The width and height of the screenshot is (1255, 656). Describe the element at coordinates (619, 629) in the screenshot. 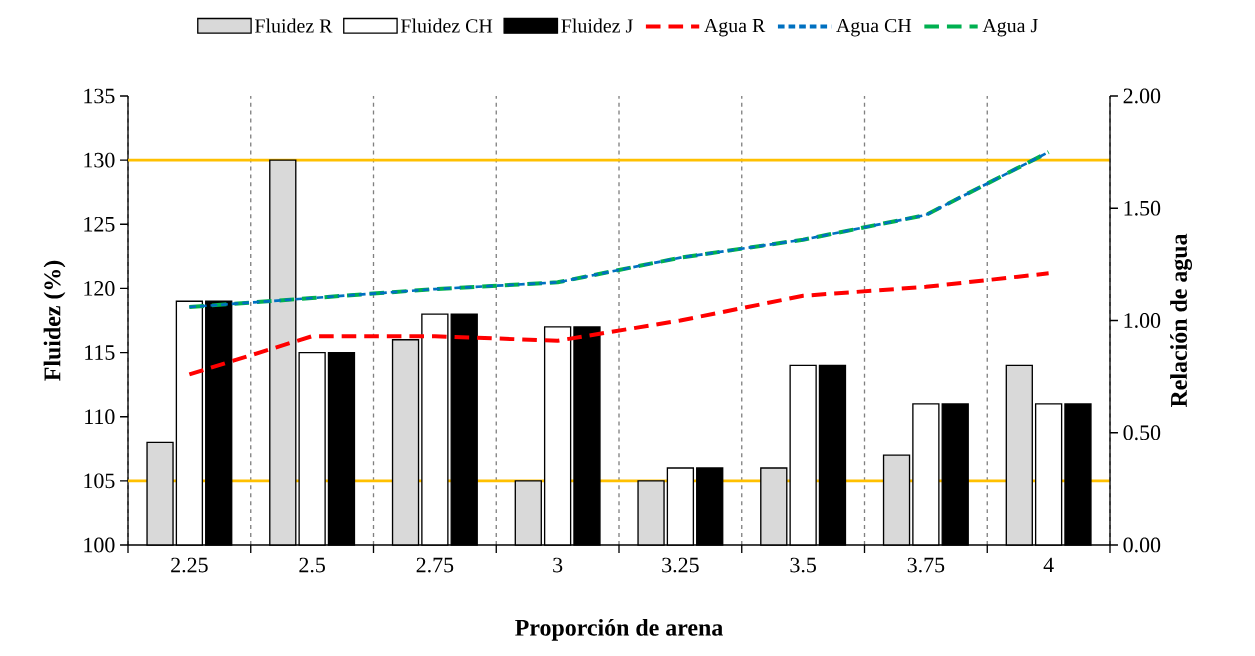

I see `x-axis-title: Proporción de arena` at that location.